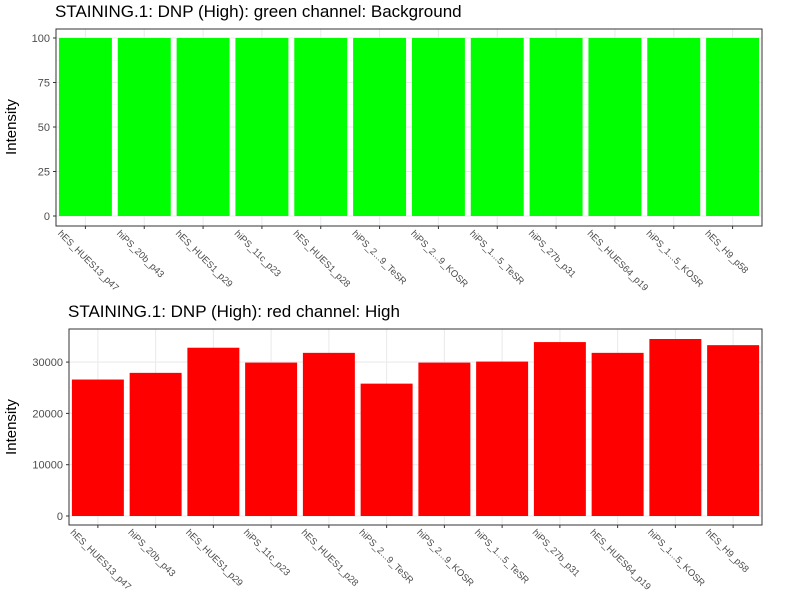 The height and width of the screenshot is (600, 800). Describe the element at coordinates (44, 173) in the screenshot. I see `y-tick-label: 25` at that location.